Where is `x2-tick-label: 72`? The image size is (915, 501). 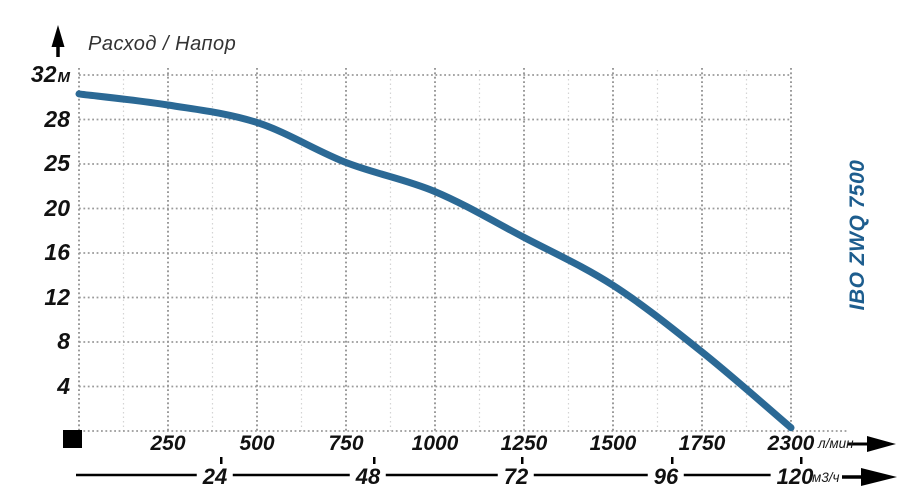
x2-tick-label: 72 is located at coordinates (516, 477).